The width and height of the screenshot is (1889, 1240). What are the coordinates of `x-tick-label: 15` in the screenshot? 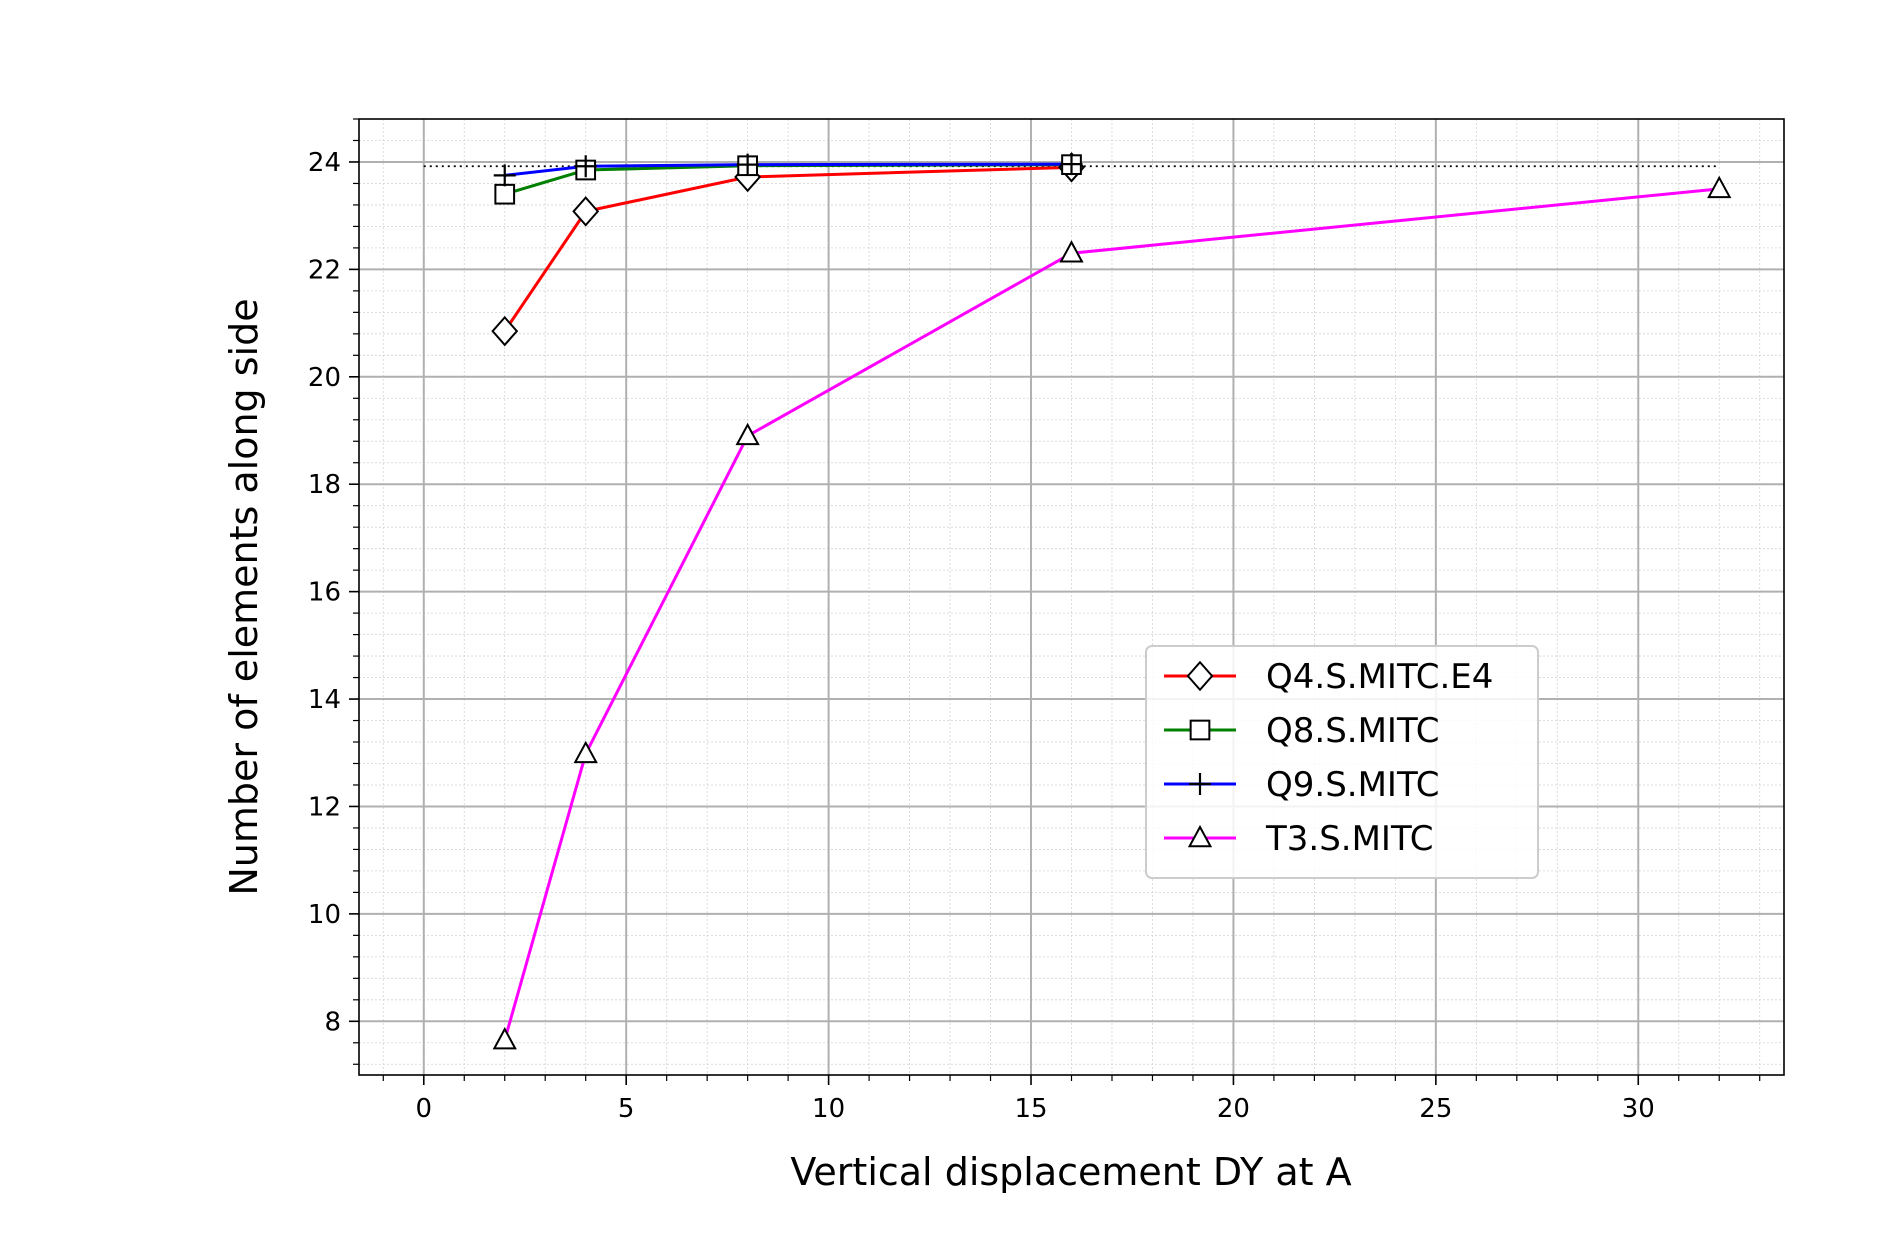 It's located at (1030, 1109).